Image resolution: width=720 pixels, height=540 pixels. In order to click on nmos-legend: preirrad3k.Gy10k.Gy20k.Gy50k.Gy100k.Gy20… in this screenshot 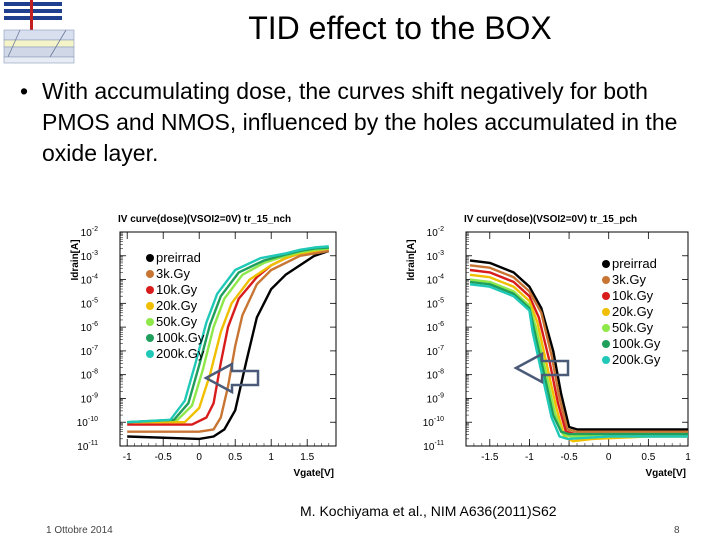, I will do `click(175, 305)`.